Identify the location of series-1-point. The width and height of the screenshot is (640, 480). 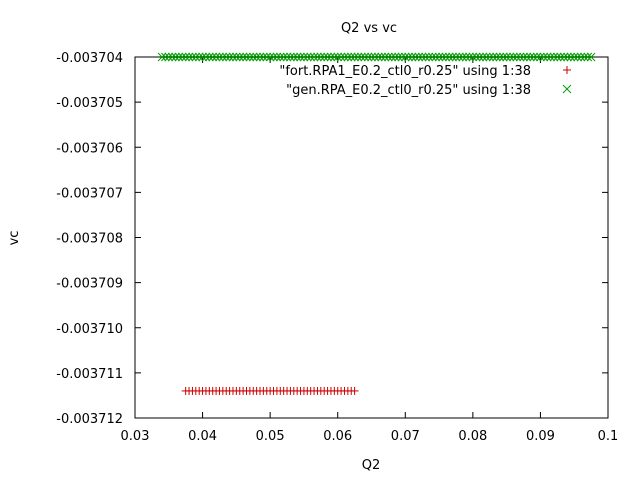
(354, 390).